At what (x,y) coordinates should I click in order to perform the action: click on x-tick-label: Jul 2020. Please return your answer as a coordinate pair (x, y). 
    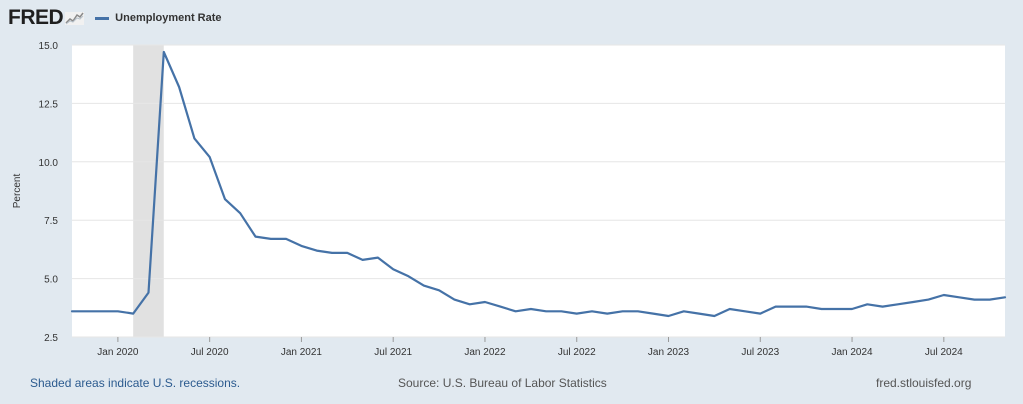
    Looking at the image, I should click on (210, 352).